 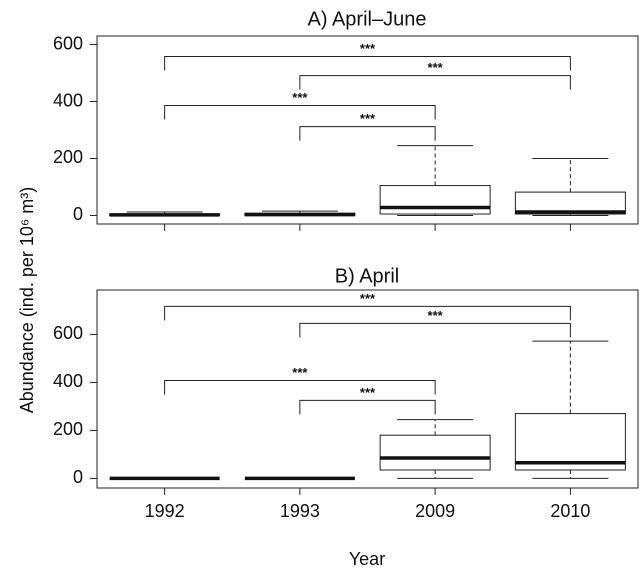 I want to click on x-tick-label: 1992, so click(x=165, y=511).